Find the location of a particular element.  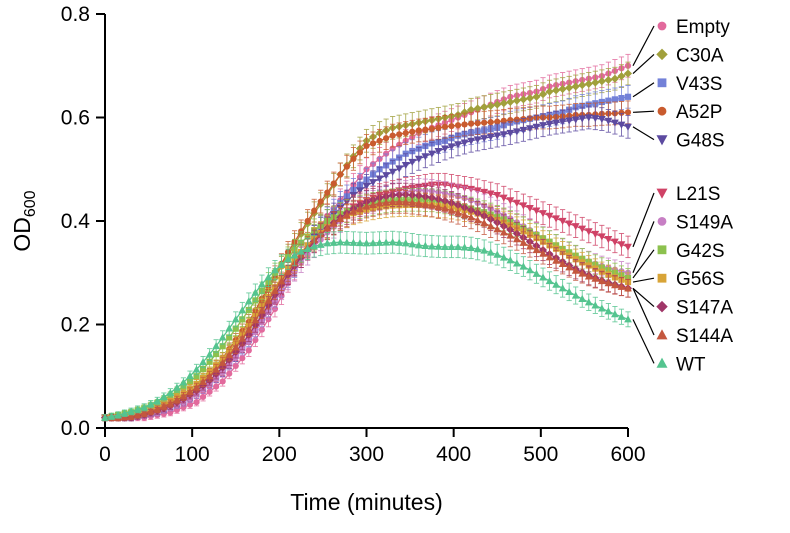

legend-item-WT: WT is located at coordinates (669, 347).